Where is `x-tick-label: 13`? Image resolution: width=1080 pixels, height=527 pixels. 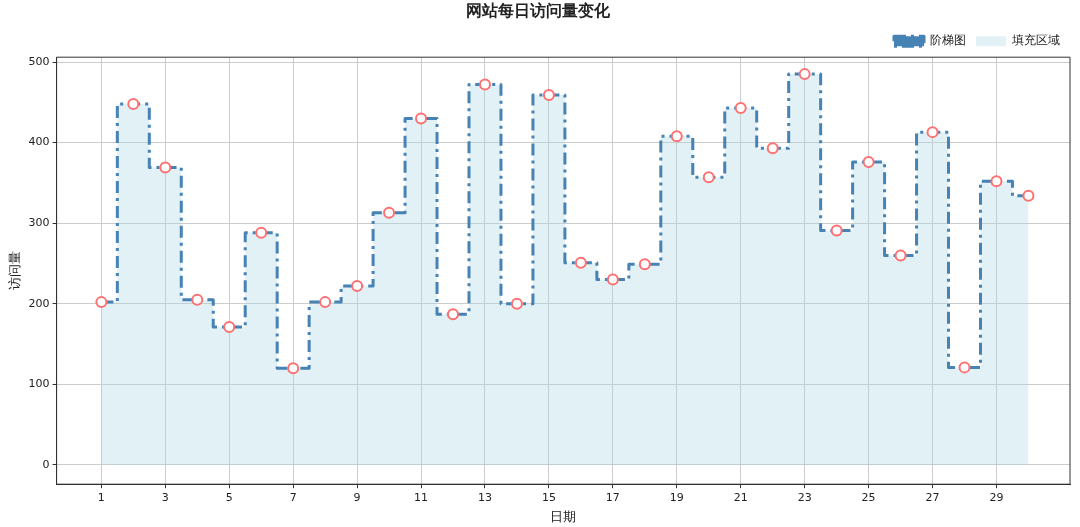 x-tick-label: 13 is located at coordinates (484, 497).